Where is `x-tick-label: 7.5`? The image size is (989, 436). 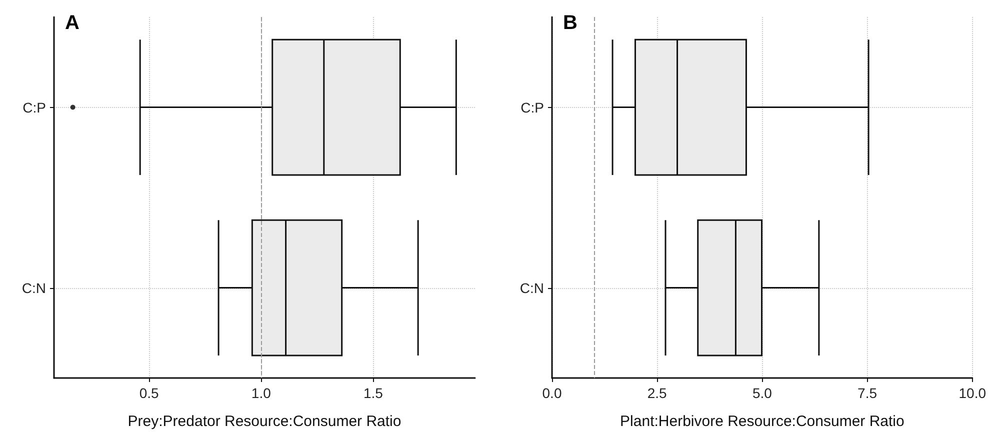 x-tick-label: 7.5 is located at coordinates (868, 393).